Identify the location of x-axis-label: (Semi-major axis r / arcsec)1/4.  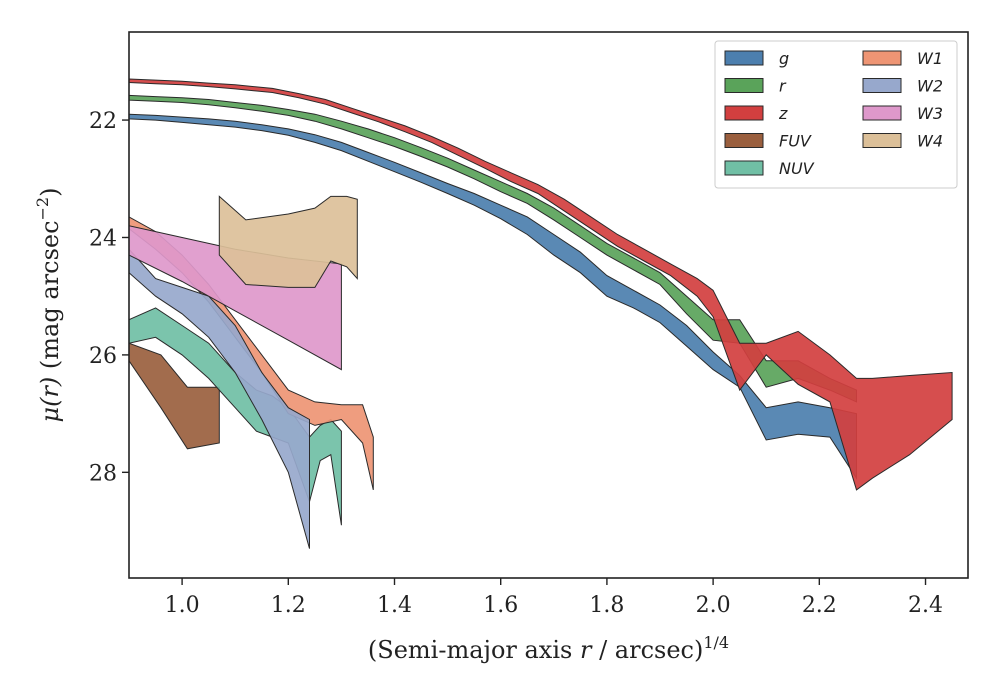
(548, 648).